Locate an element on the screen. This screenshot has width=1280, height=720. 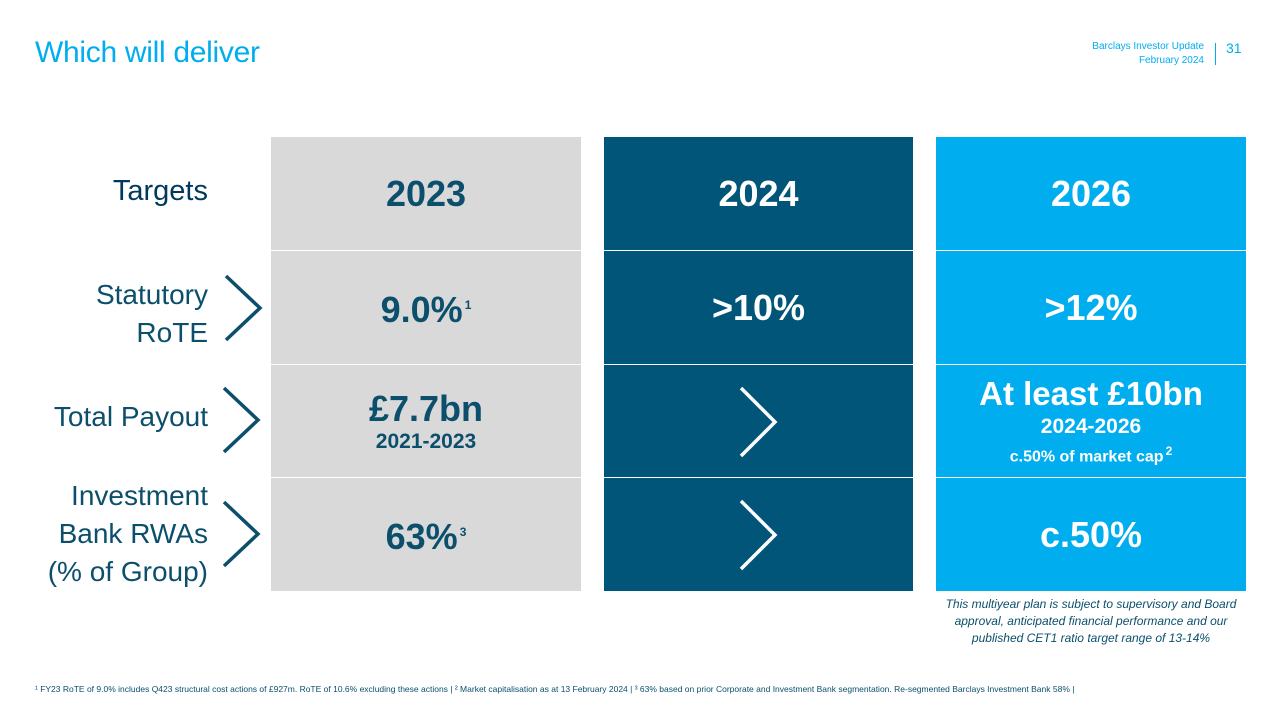
ib-rwas-2026: c.50% is located at coordinates (1091, 534).